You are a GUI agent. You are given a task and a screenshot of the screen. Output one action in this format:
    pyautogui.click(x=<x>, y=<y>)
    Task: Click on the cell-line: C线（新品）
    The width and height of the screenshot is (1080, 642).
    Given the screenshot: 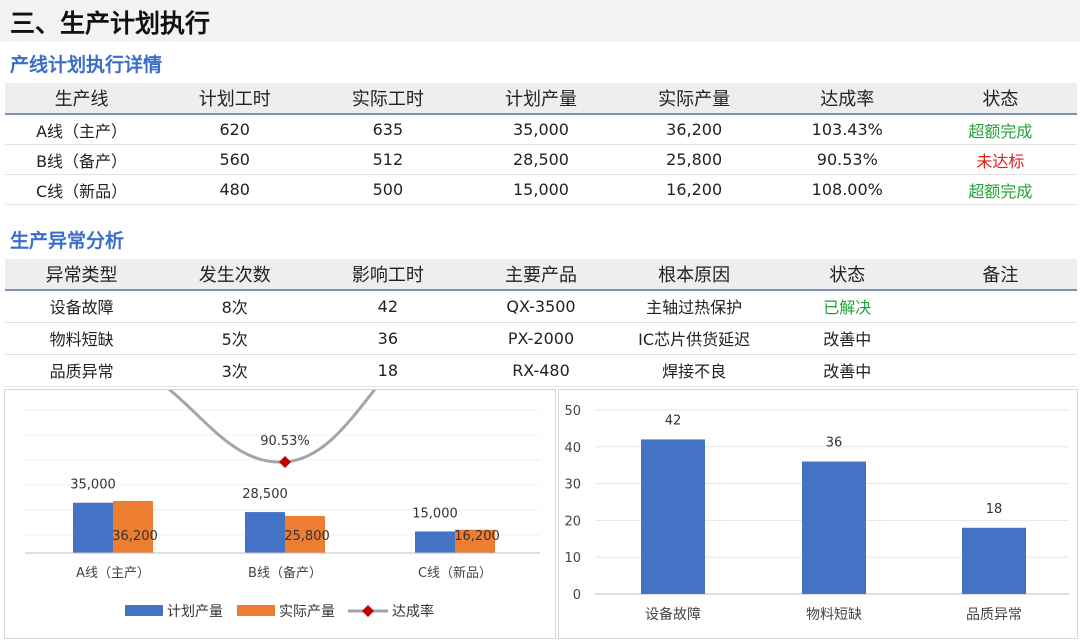 What is the action you would take?
    pyautogui.click(x=82, y=189)
    